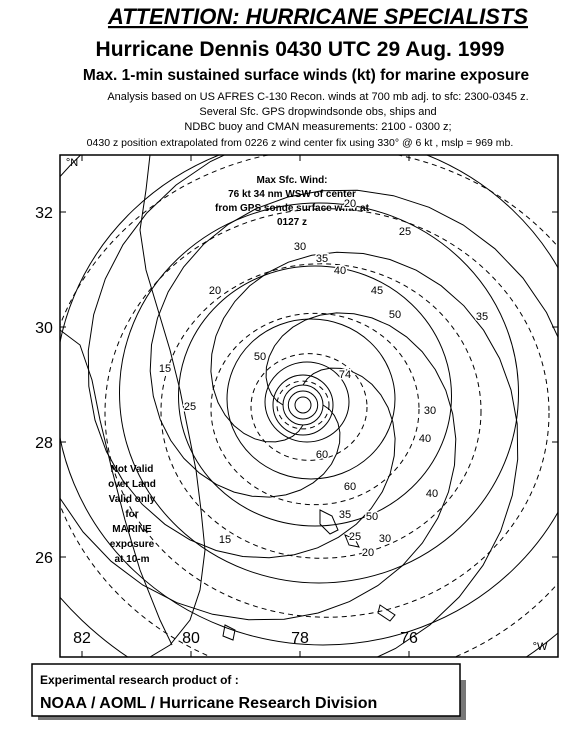 The image size is (585, 729). What do you see at coordinates (292, 208) in the screenshot?
I see `annotation: from GPS sonde surface wind at` at bounding box center [292, 208].